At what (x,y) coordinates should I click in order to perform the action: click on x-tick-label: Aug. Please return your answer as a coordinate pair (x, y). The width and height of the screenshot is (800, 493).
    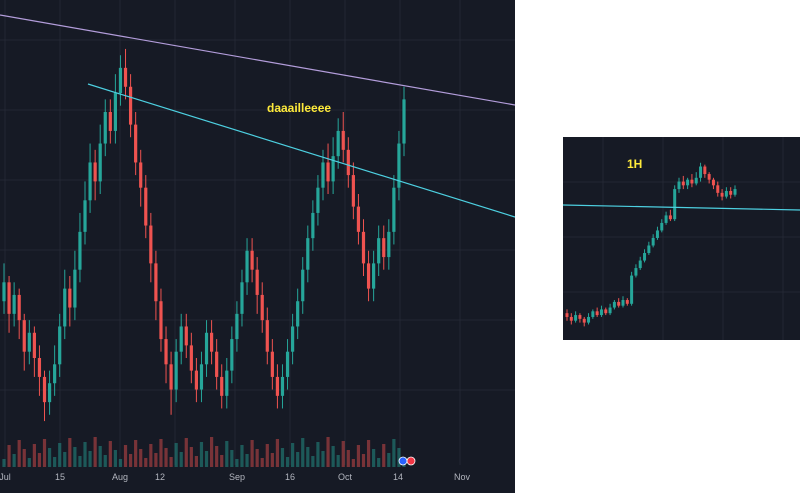
    Looking at the image, I should click on (120, 477).